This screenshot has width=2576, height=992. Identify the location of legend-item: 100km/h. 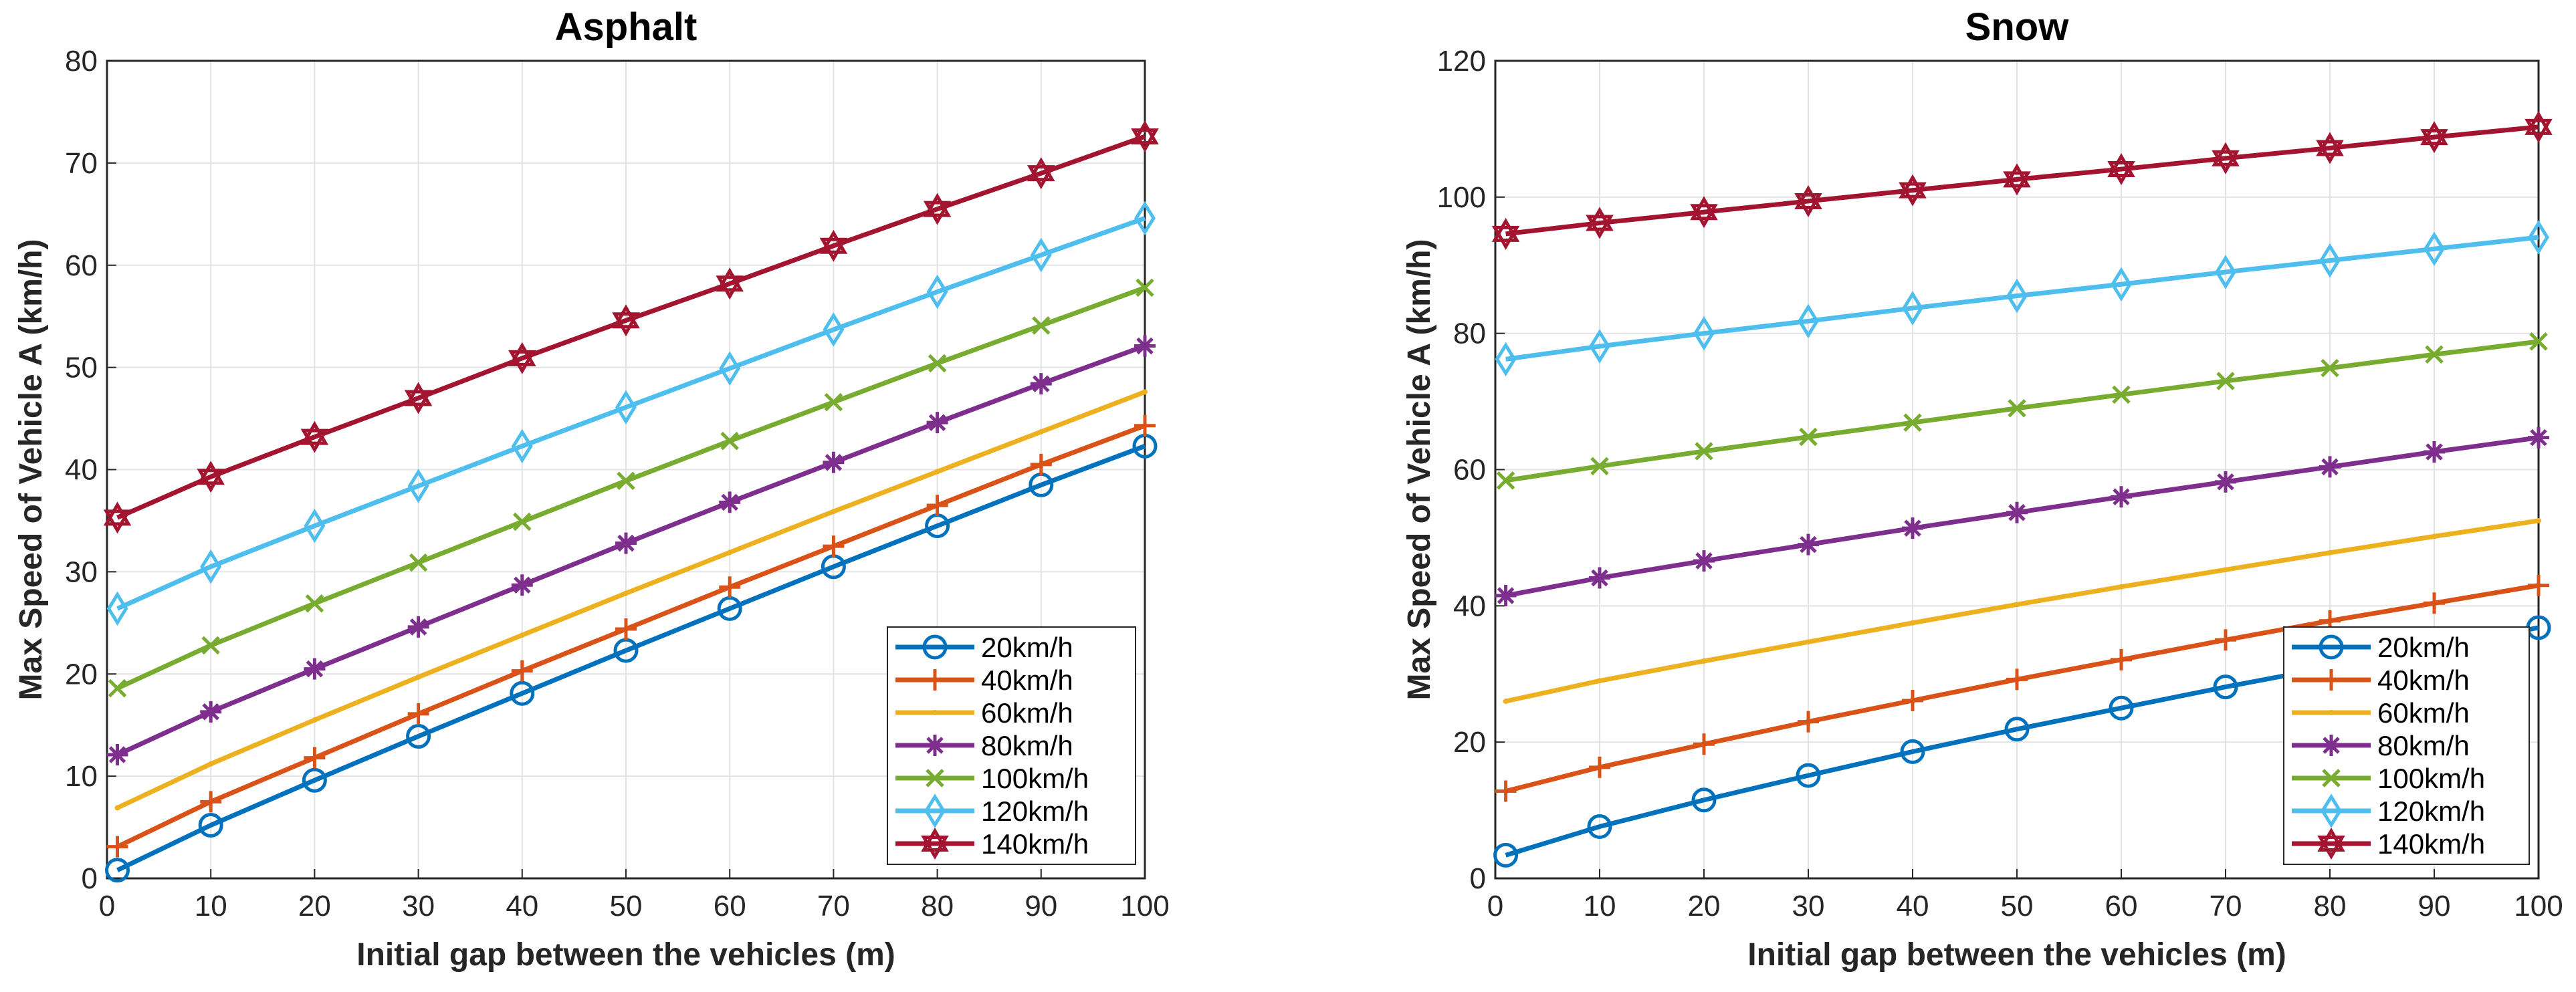
(992, 778).